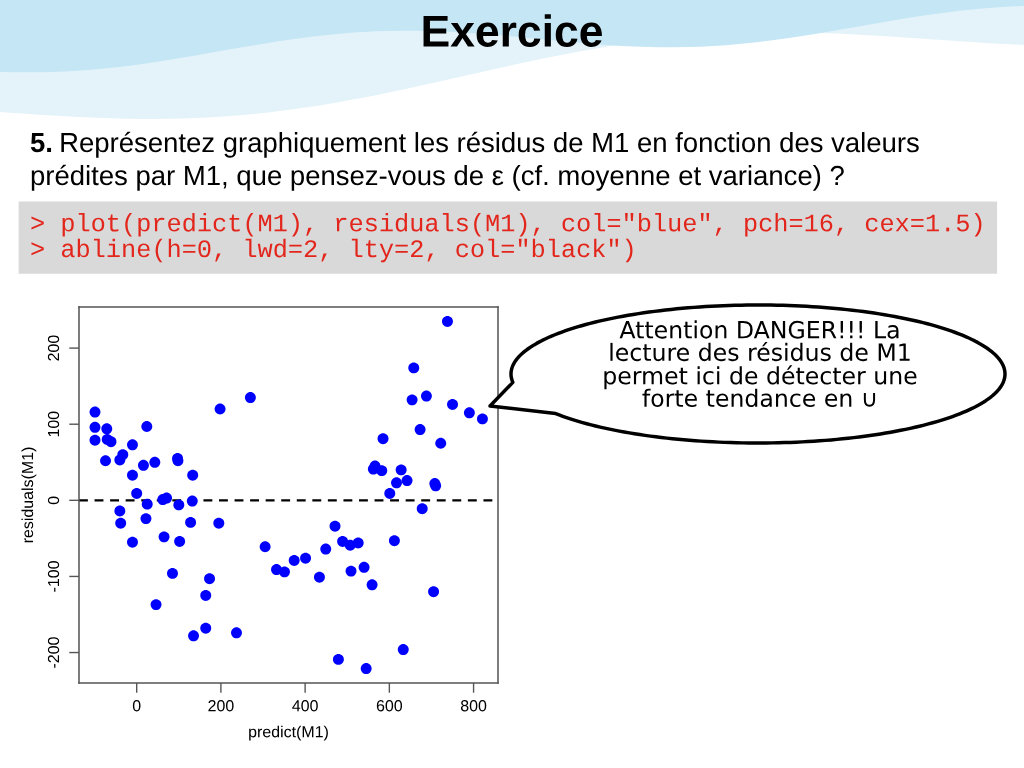 This screenshot has height=768, width=1024. Describe the element at coordinates (221, 706) in the screenshot. I see `x-tick-label: 200` at that location.